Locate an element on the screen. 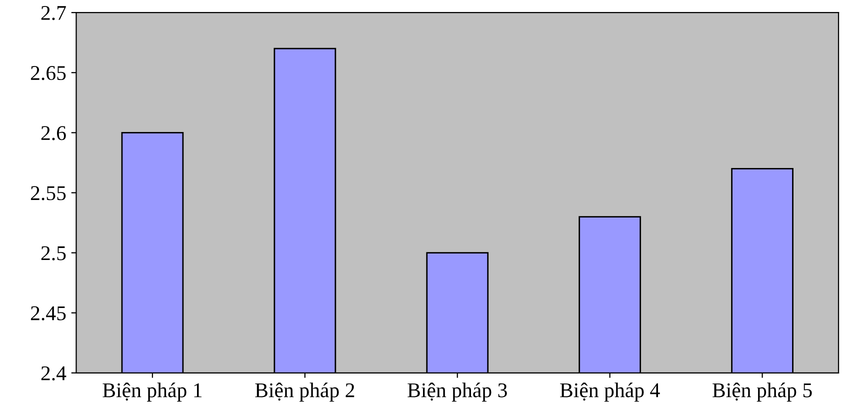  x-tick-label: Biện pháp 5 is located at coordinates (762, 392).